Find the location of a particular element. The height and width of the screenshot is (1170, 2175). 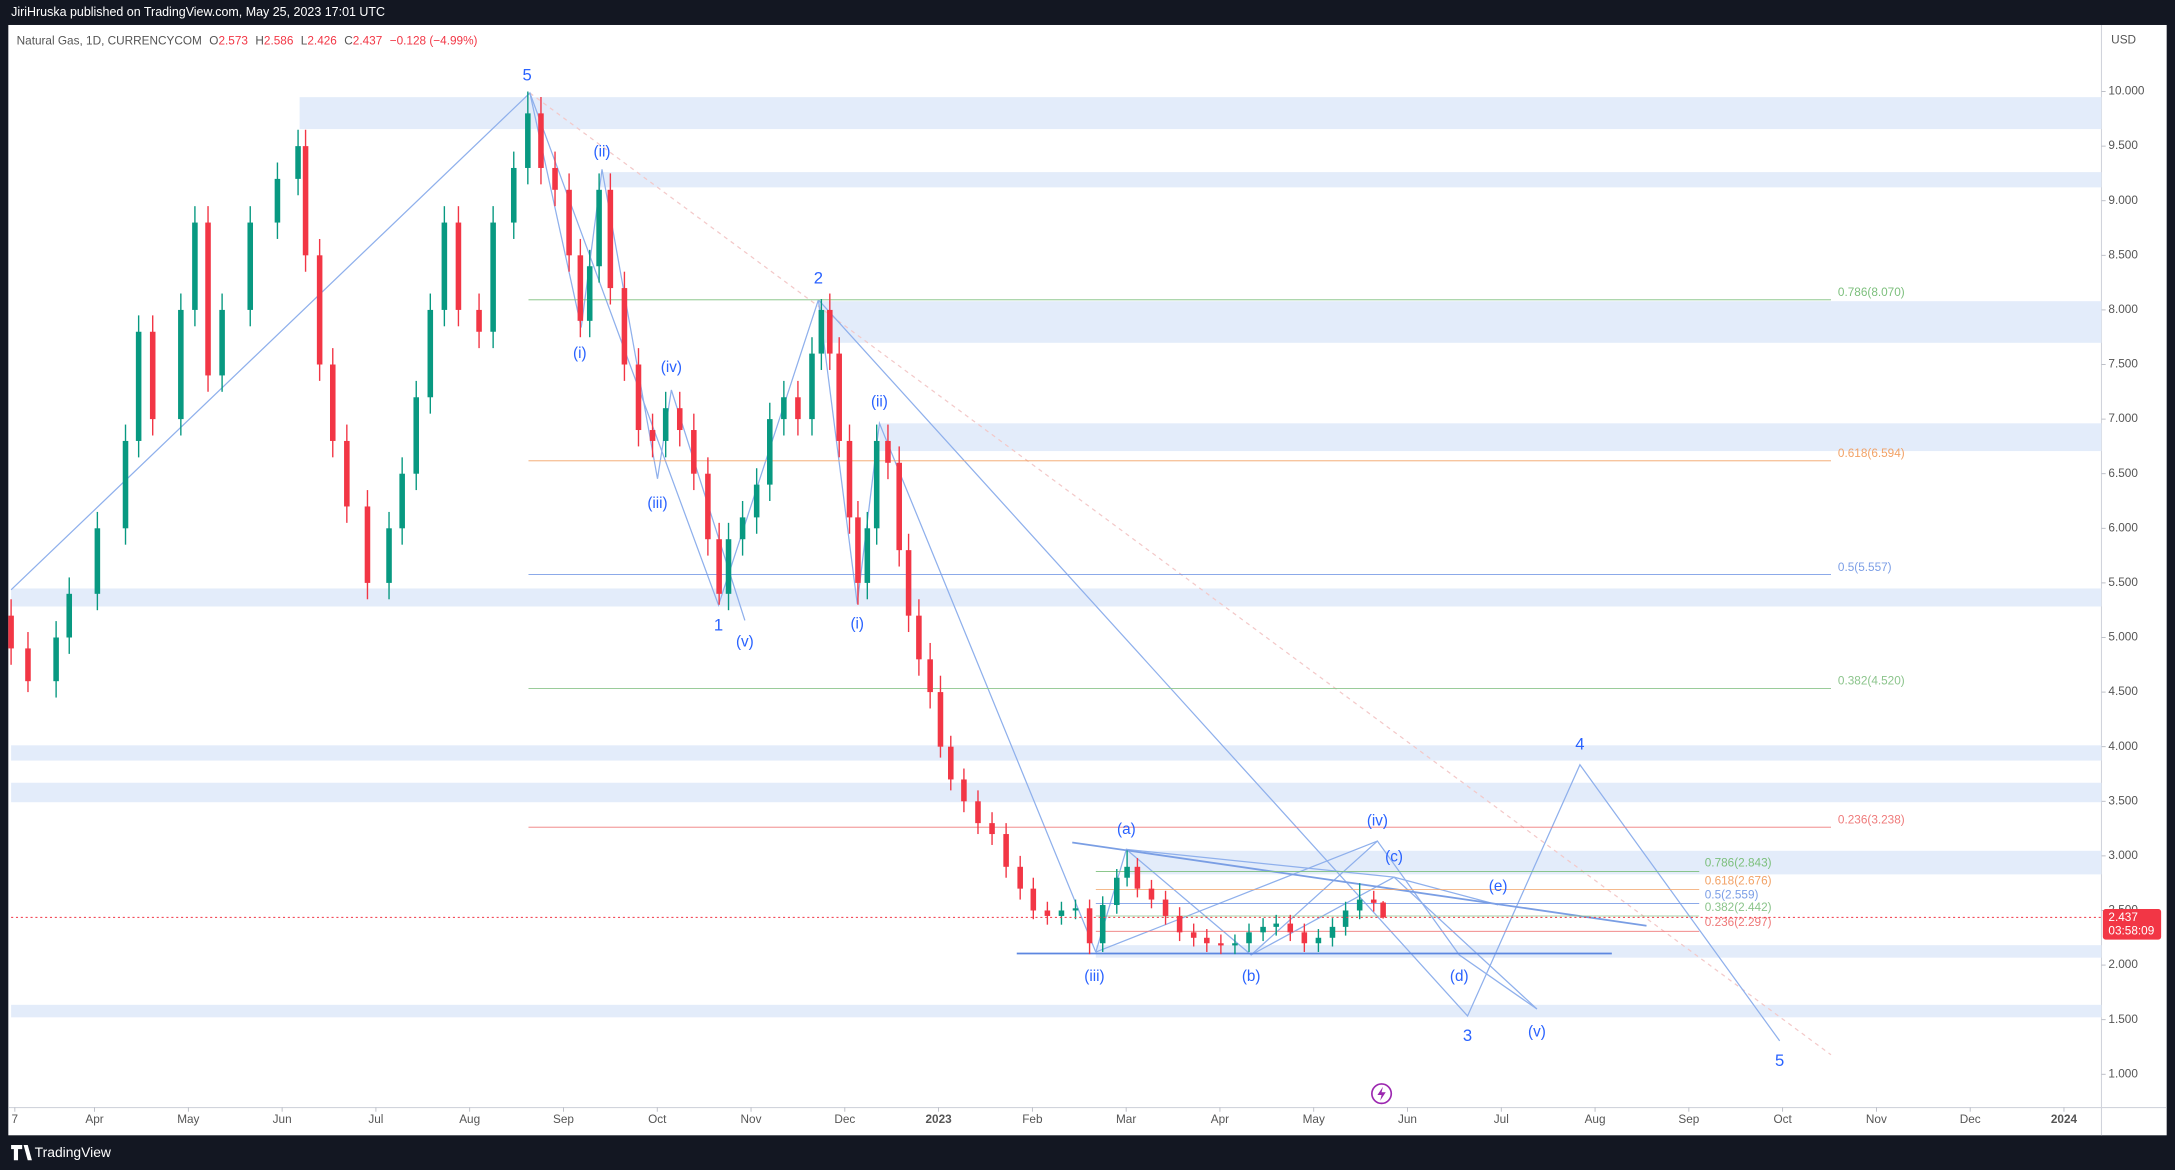

y-tick-label: 9.000 is located at coordinates (2123, 200).